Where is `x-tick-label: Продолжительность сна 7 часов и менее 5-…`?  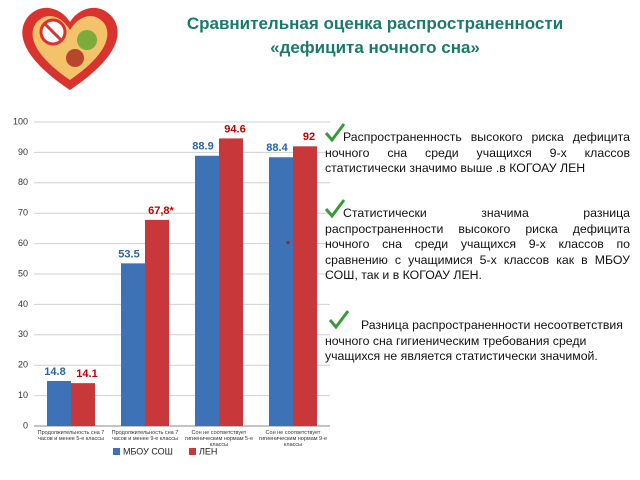
x-tick-label: Продолжительность сна 7 часов и менее 5-… is located at coordinates (71, 436).